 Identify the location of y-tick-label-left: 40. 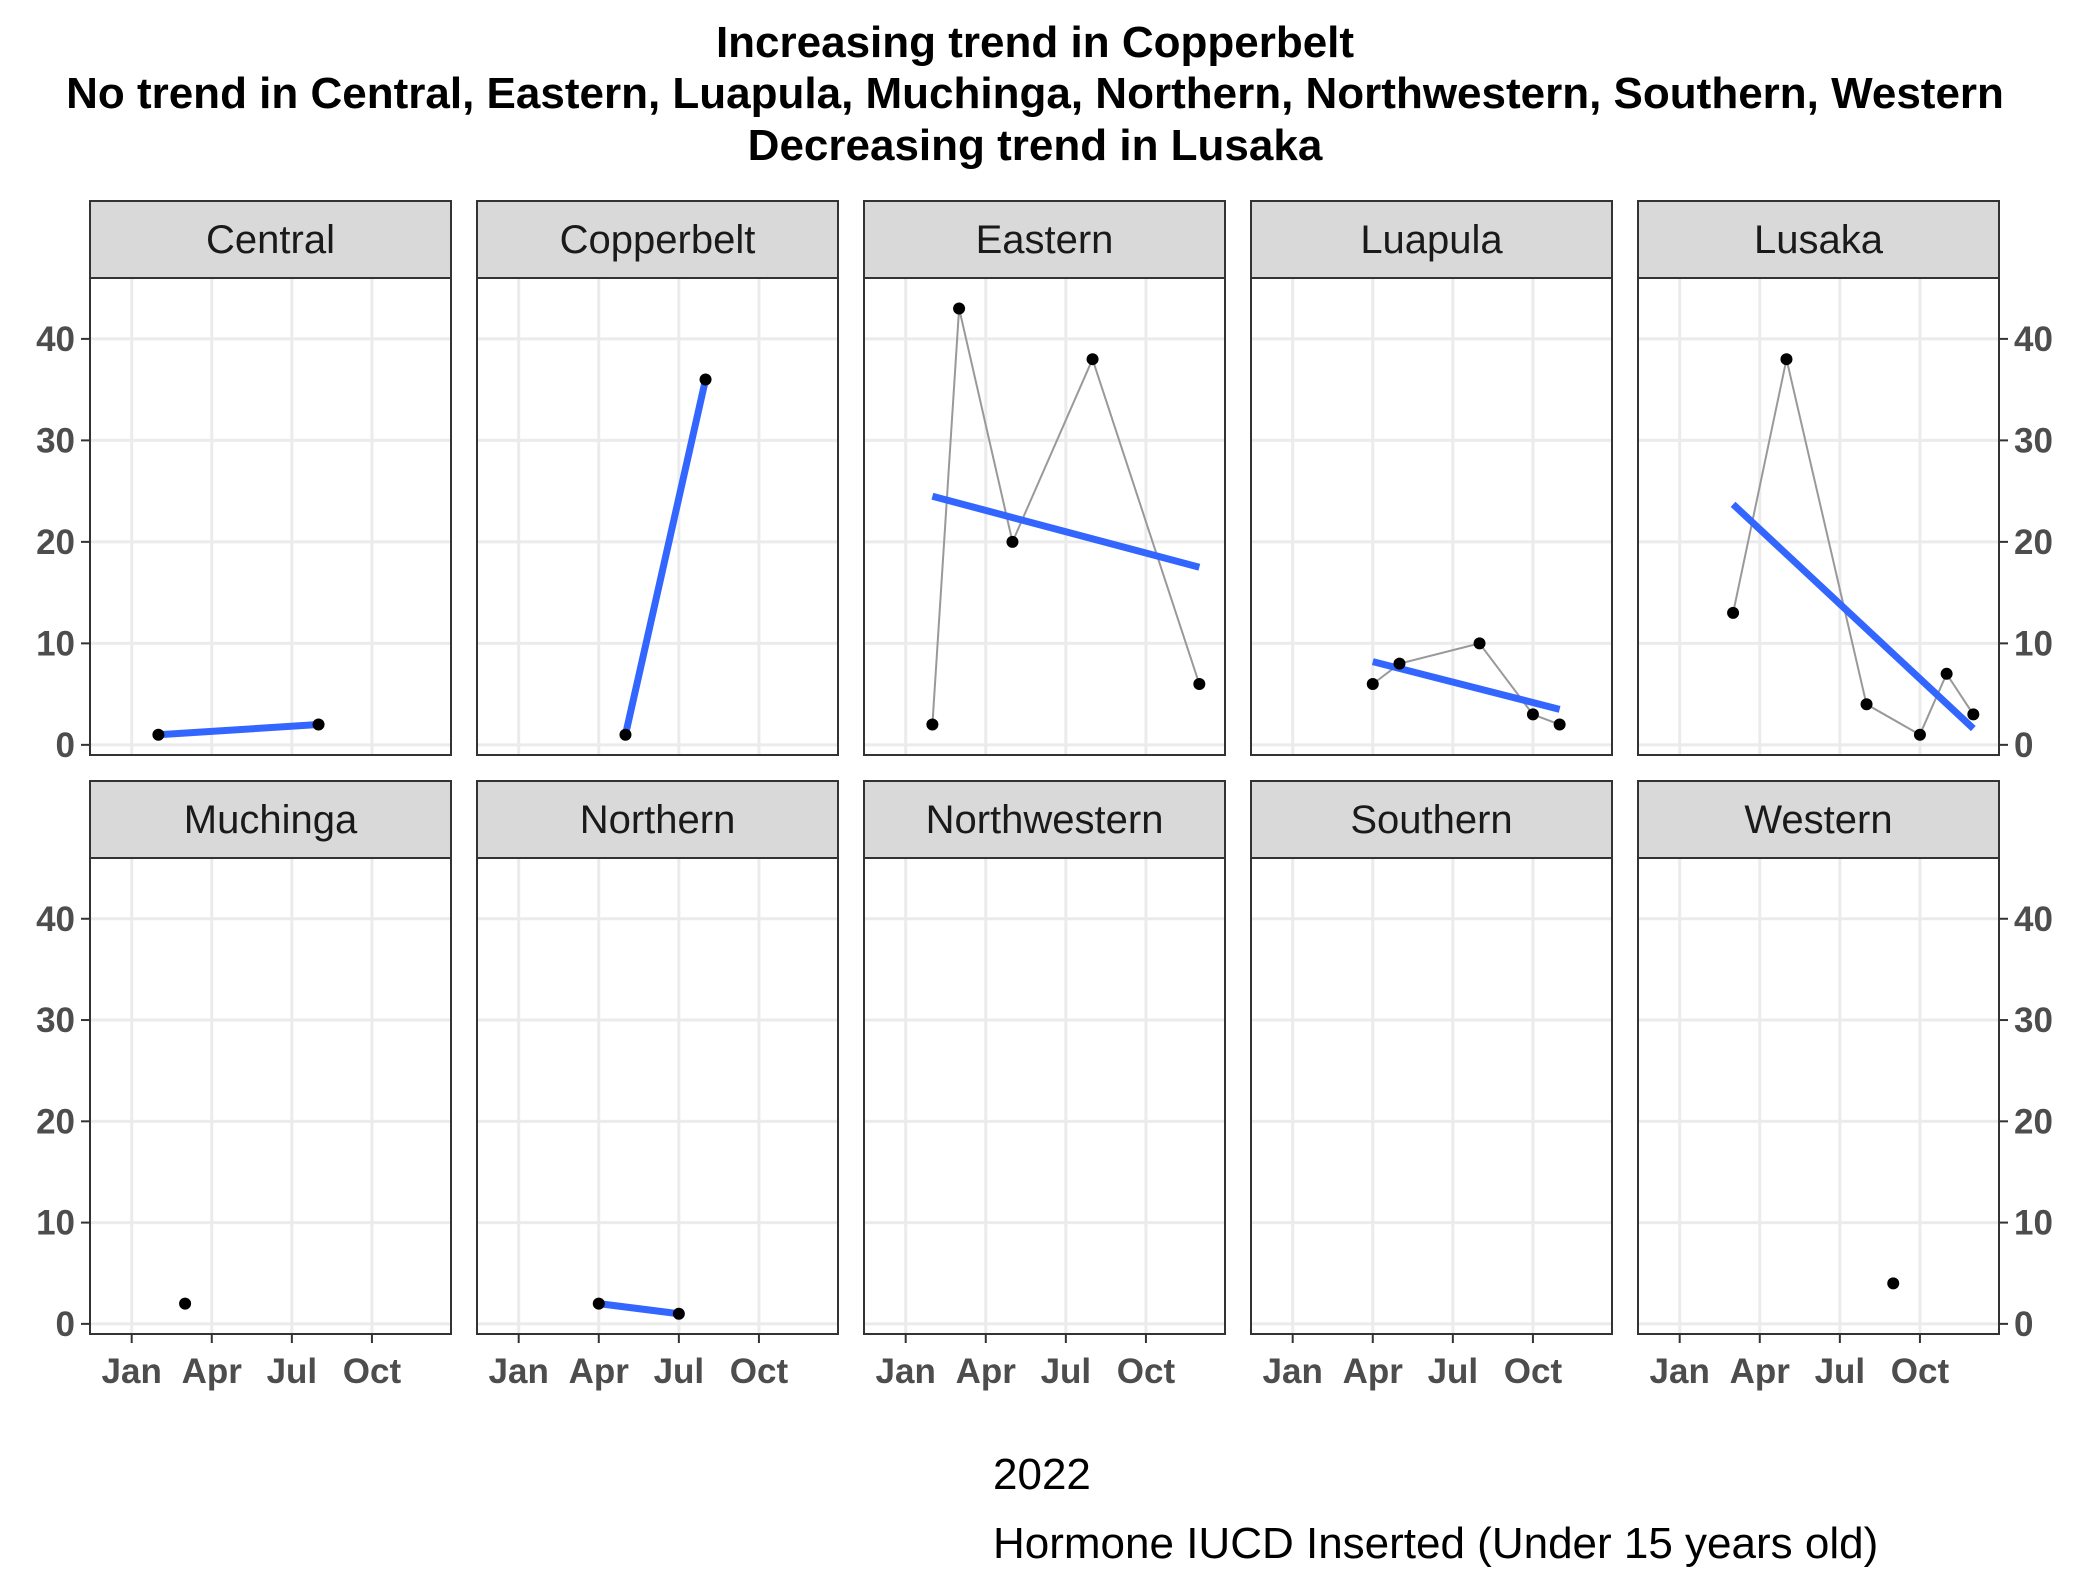
(55, 339).